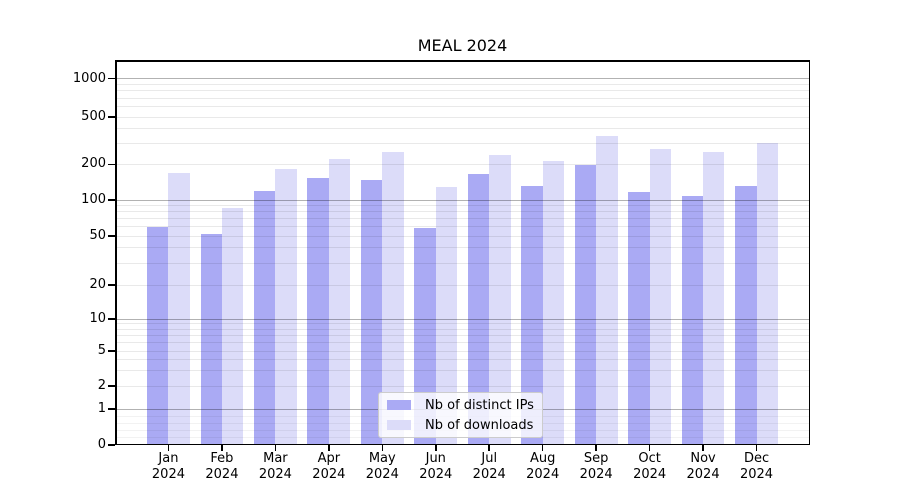 This screenshot has height=500, width=900. What do you see at coordinates (101, 385) in the screenshot?
I see `y-tick-label: 2` at bounding box center [101, 385].